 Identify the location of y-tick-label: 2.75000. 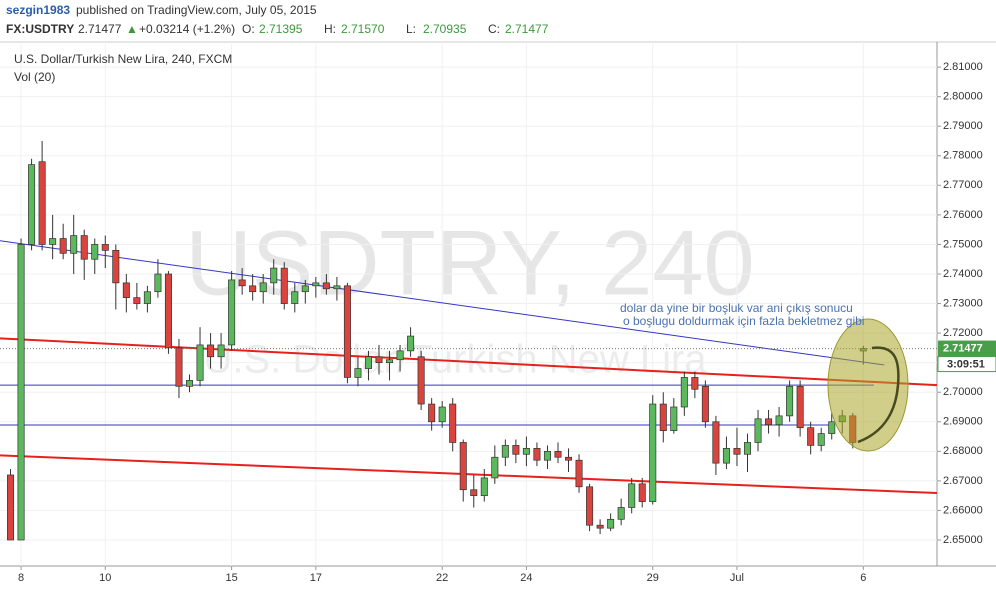
(963, 244).